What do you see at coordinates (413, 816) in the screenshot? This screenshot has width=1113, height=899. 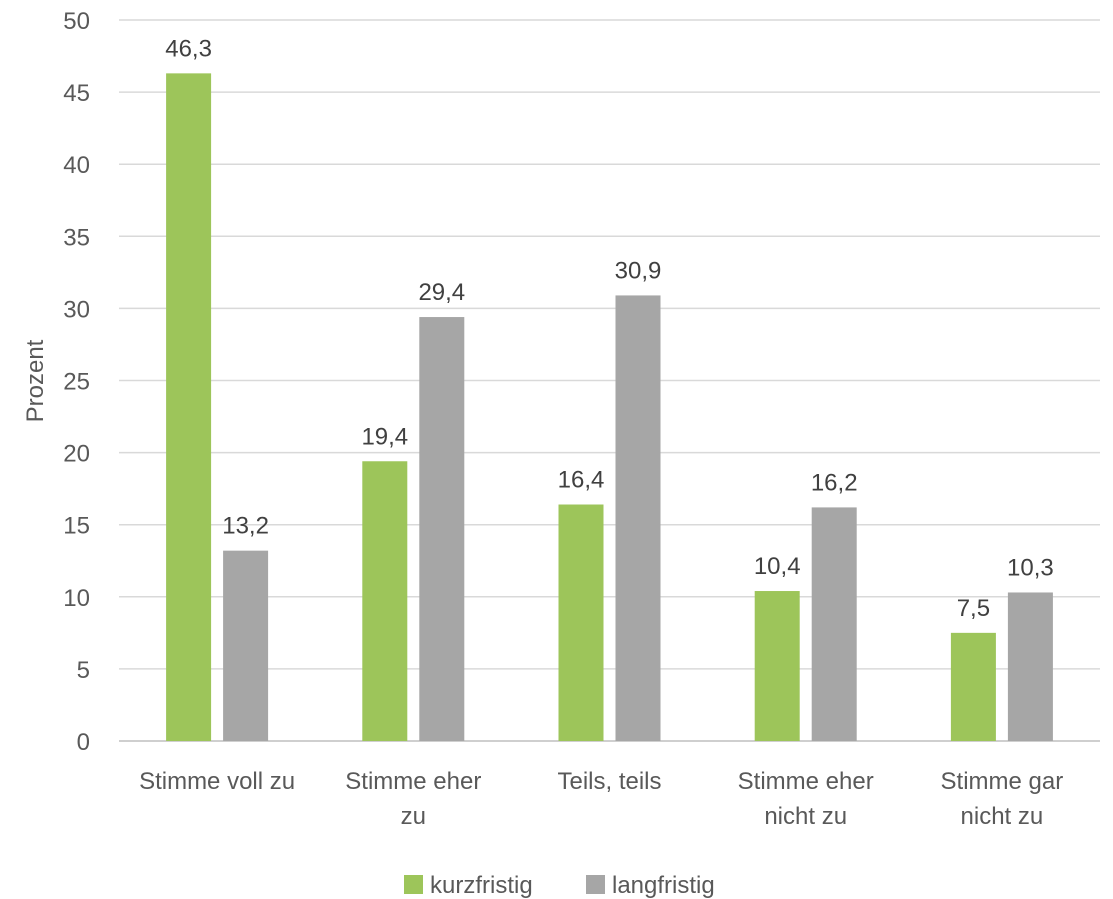 I see `x-category-label-line: zu` at bounding box center [413, 816].